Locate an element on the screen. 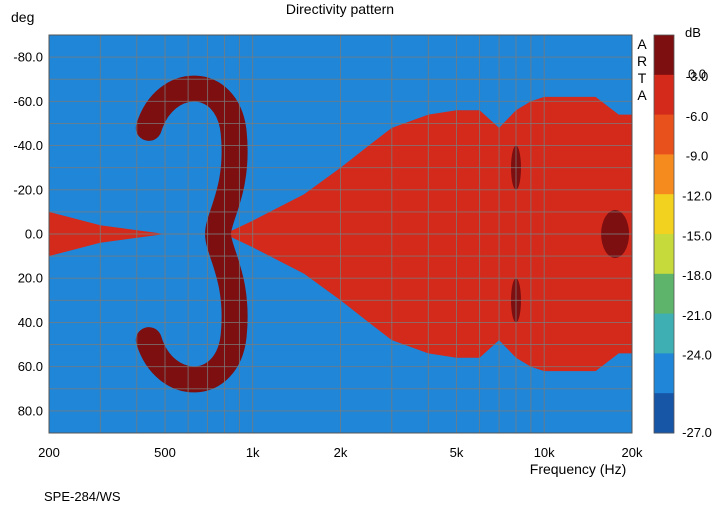 The width and height of the screenshot is (720, 512). colorbar-label: -9.0 is located at coordinates (697, 156).